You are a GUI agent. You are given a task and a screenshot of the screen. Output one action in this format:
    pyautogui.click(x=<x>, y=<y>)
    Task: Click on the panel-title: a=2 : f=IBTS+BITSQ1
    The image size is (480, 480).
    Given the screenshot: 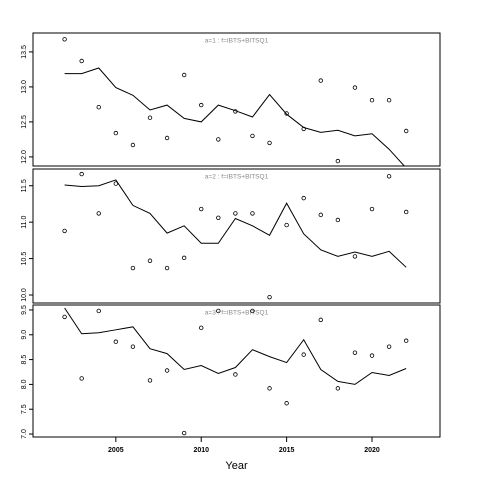 What is the action you would take?
    pyautogui.click(x=237, y=177)
    